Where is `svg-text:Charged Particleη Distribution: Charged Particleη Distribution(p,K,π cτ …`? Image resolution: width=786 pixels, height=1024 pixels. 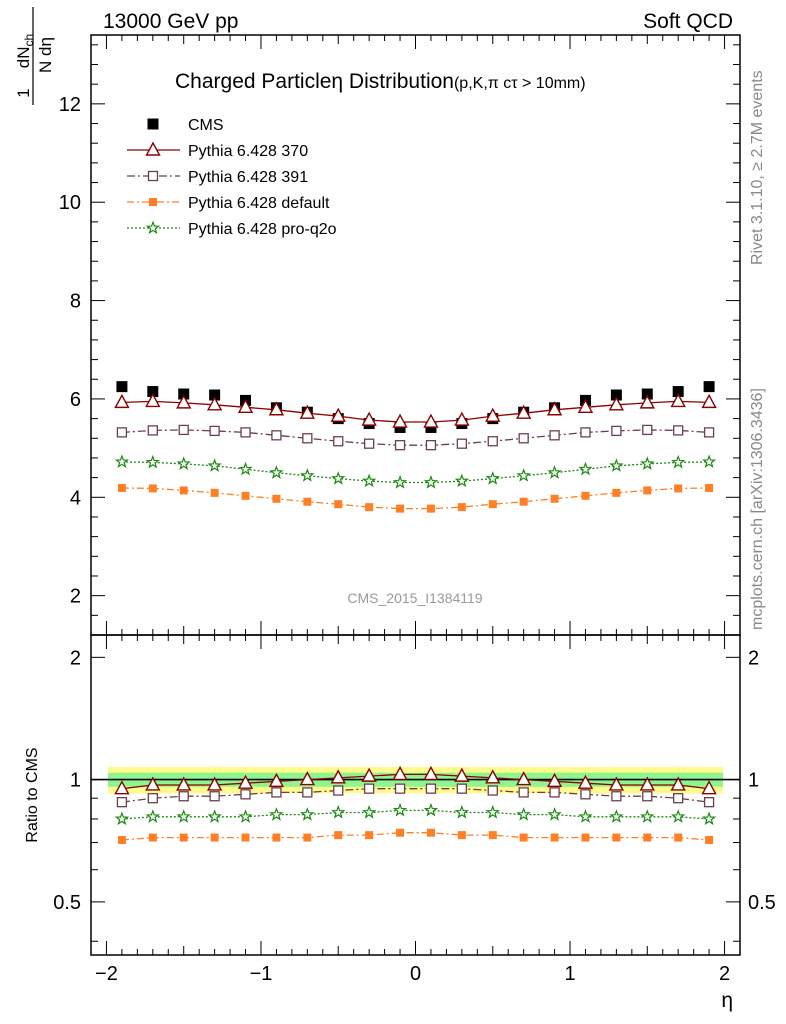
svg-text:Charged Particleη Distribution: Charged Particleη Distribution(p,K,π cτ … is located at coordinates (380, 81).